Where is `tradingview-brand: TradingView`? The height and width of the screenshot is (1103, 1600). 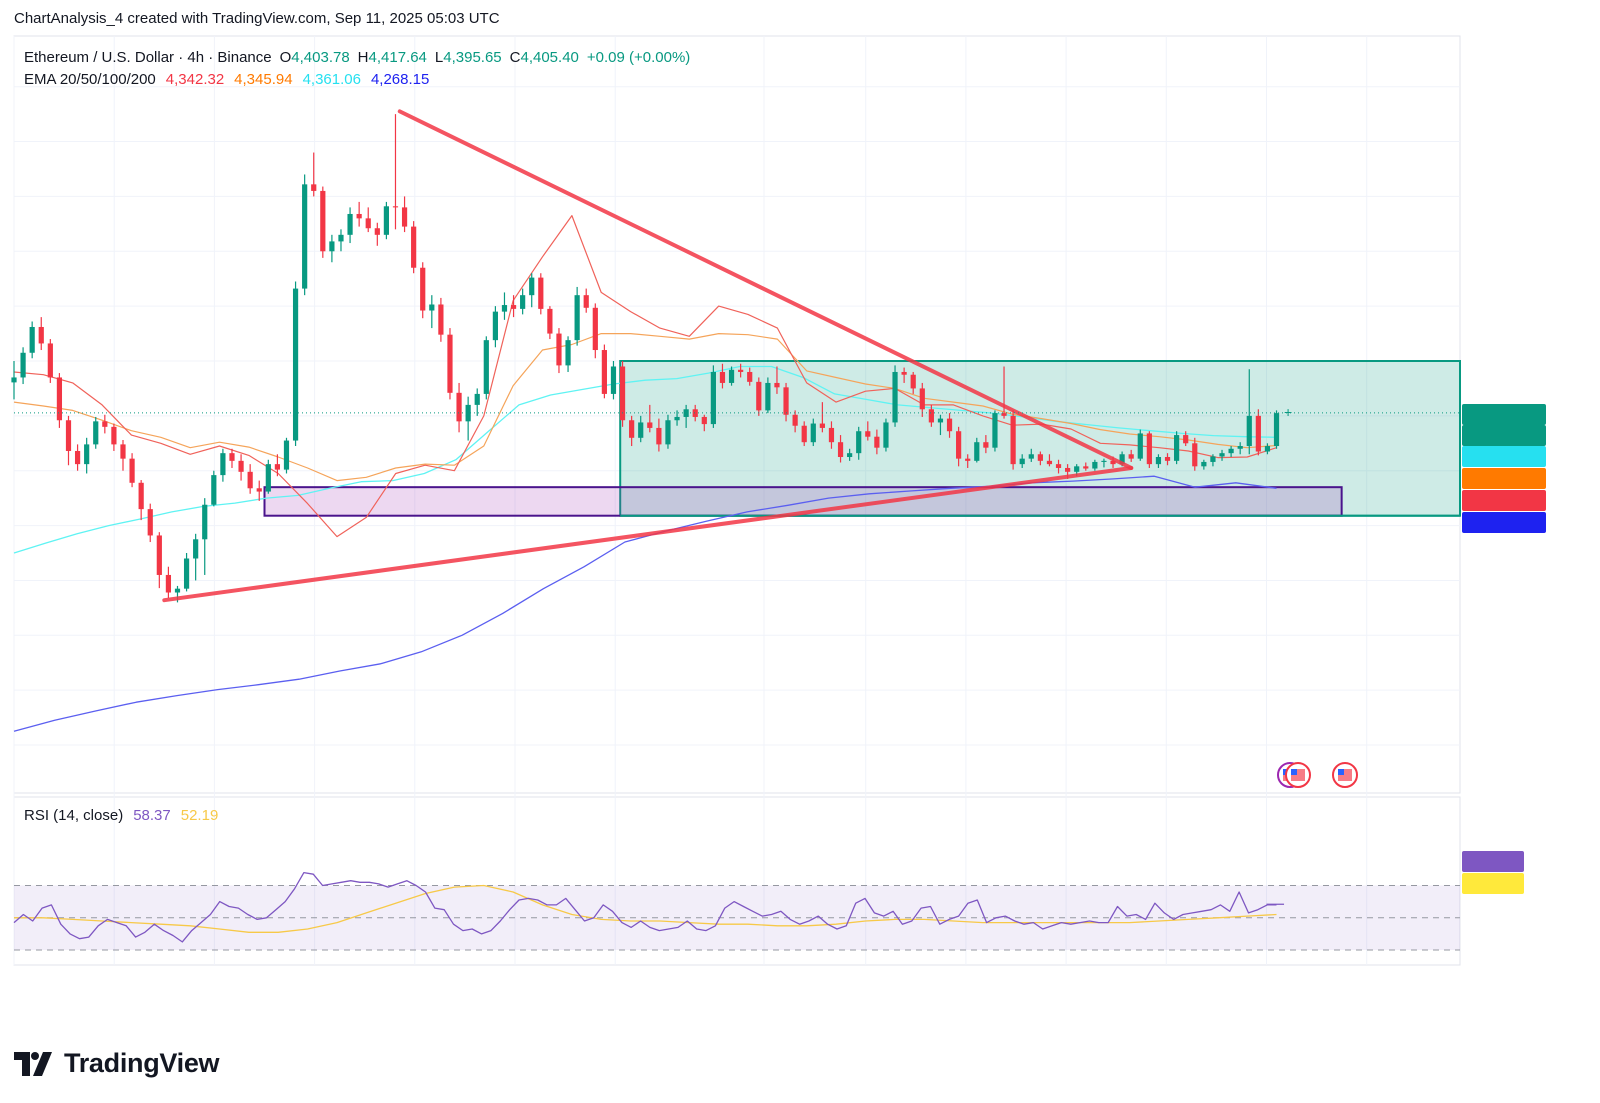
tradingview-brand: TradingView is located at coordinates (117, 1063).